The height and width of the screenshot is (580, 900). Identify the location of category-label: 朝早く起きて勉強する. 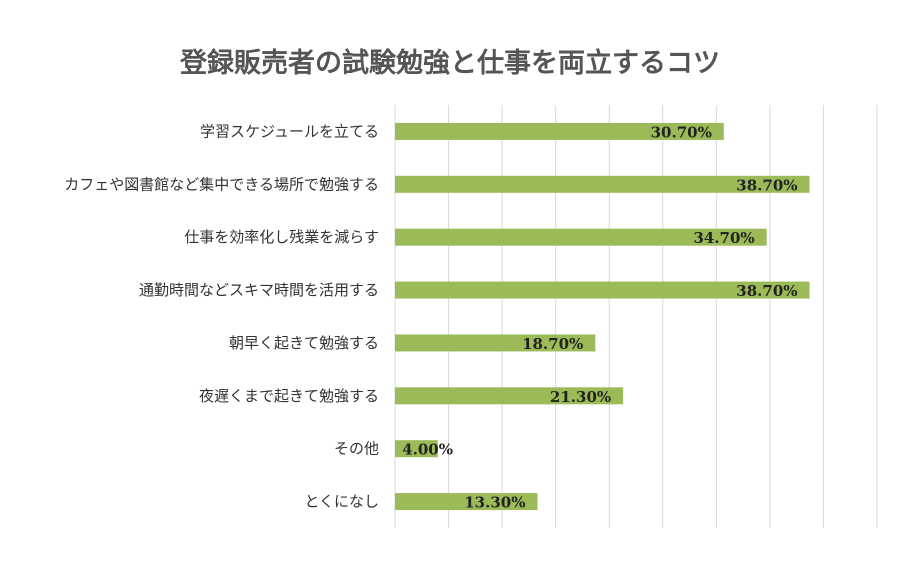
(304, 343).